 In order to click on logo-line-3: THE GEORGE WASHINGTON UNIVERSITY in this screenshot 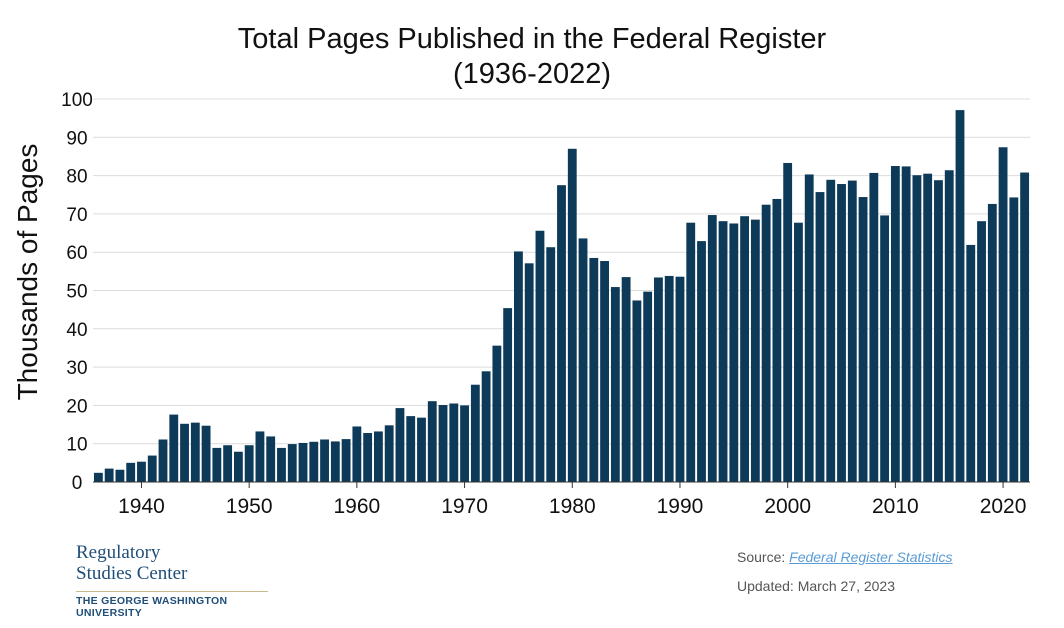, I will do `click(172, 605)`.